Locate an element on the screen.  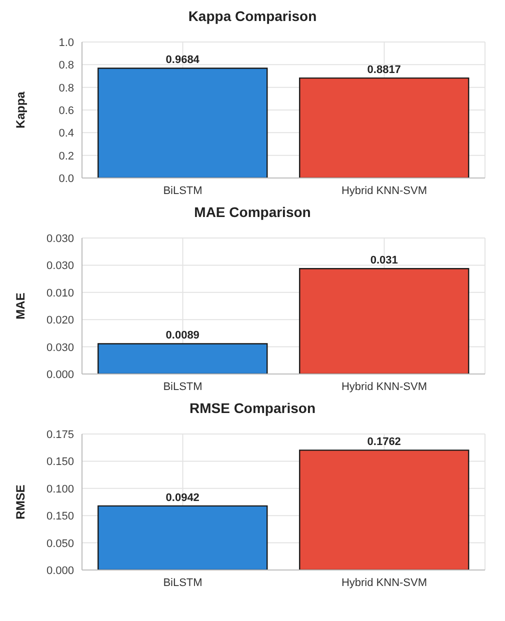
text: 0.6 is located at coordinates (66, 111).